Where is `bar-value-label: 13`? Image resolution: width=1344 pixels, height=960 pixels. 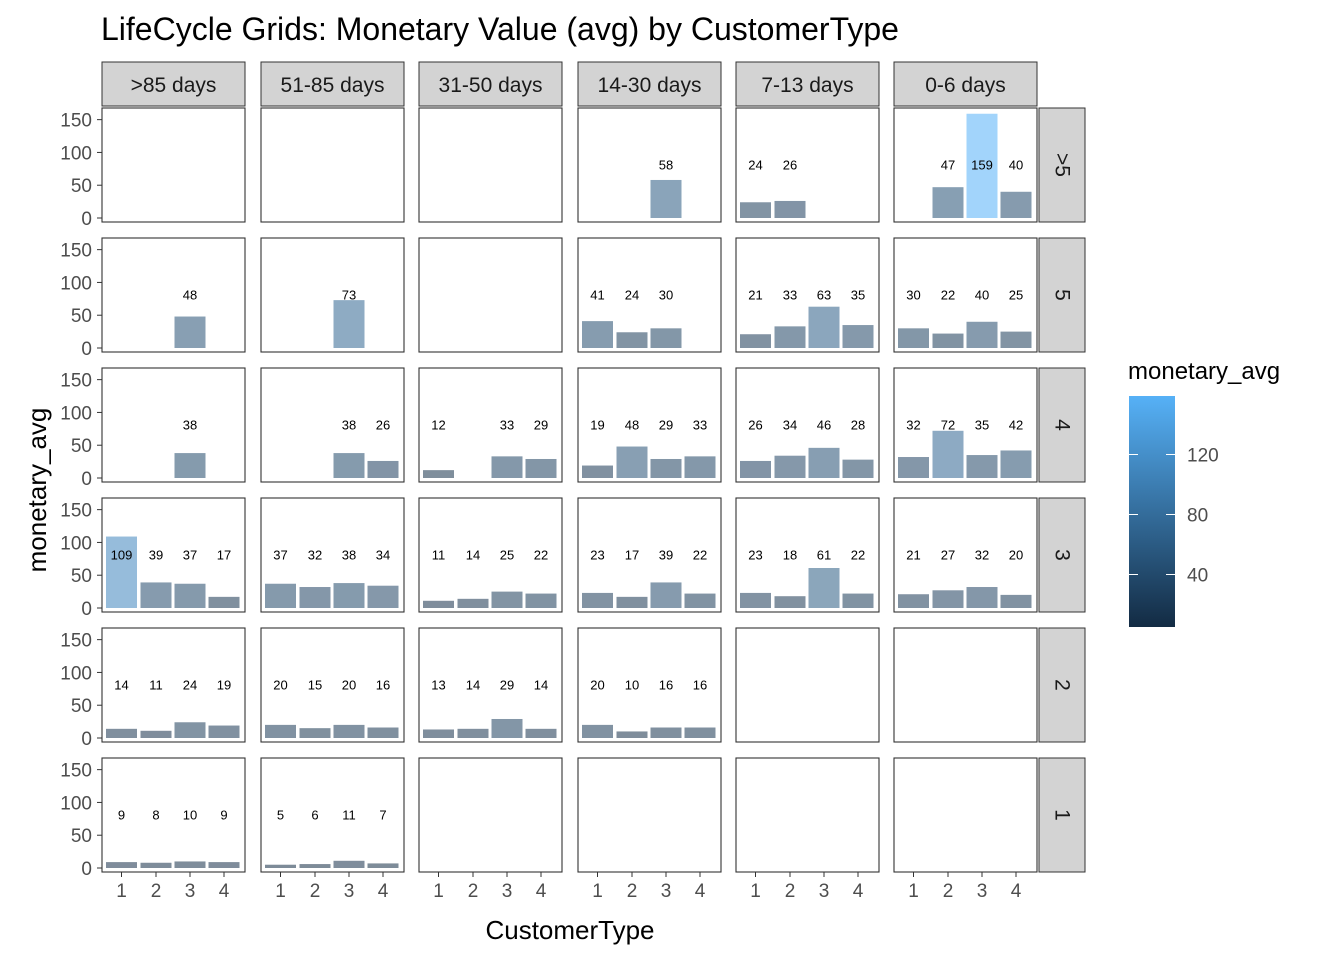 bar-value-label: 13 is located at coordinates (438, 685).